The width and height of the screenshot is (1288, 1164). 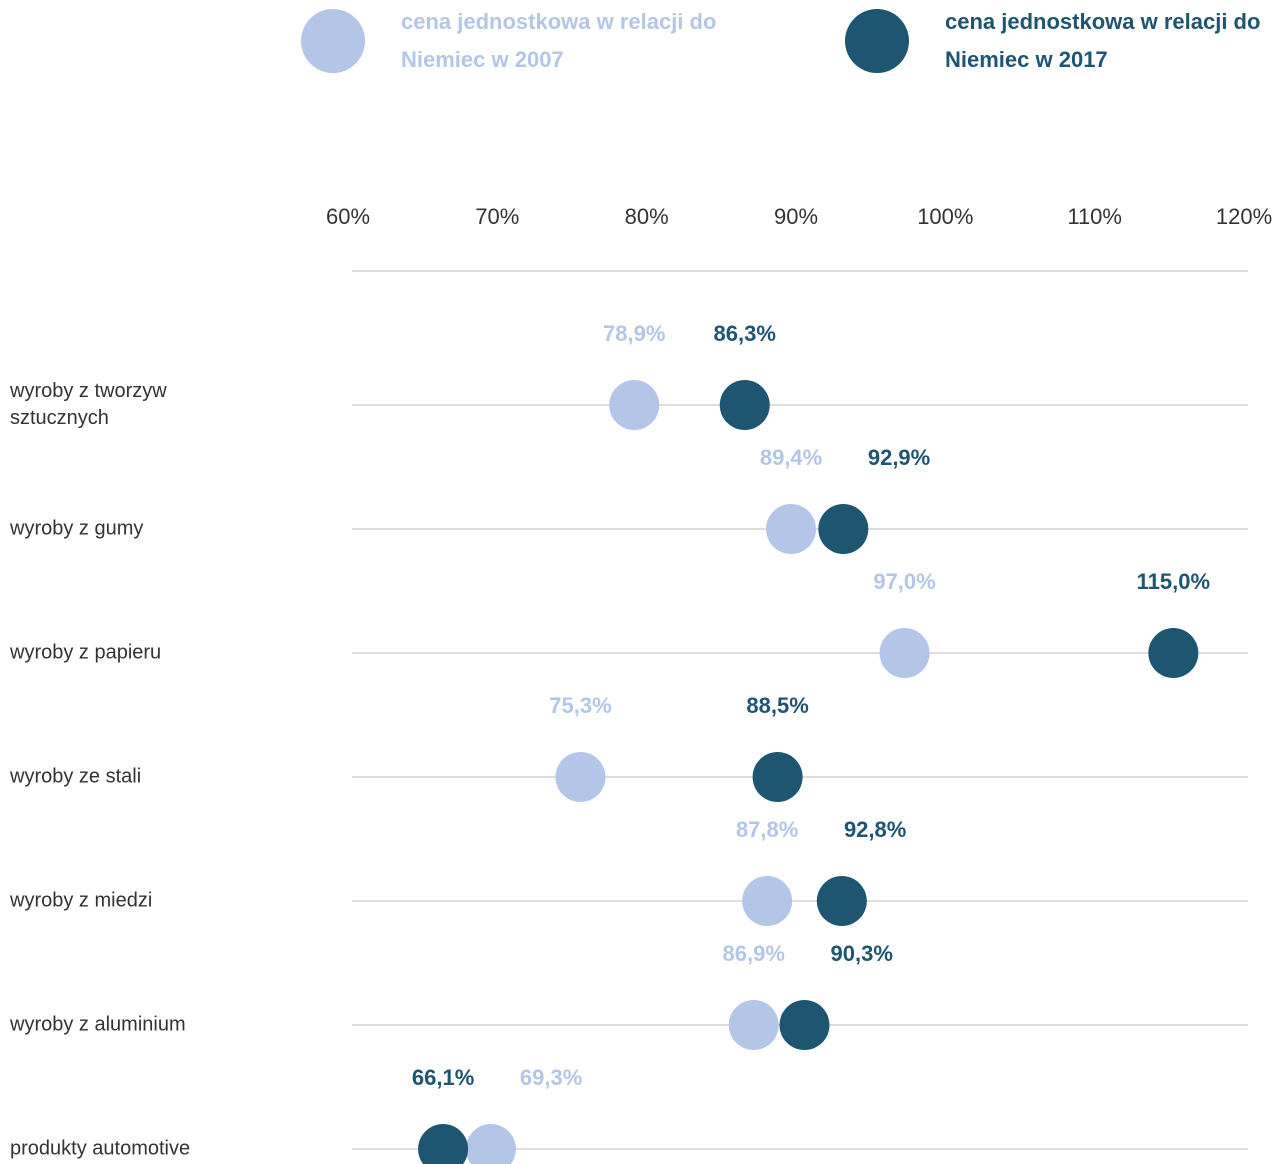 What do you see at coordinates (86, 652) in the screenshot?
I see `category-label: wyroby z papieru` at bounding box center [86, 652].